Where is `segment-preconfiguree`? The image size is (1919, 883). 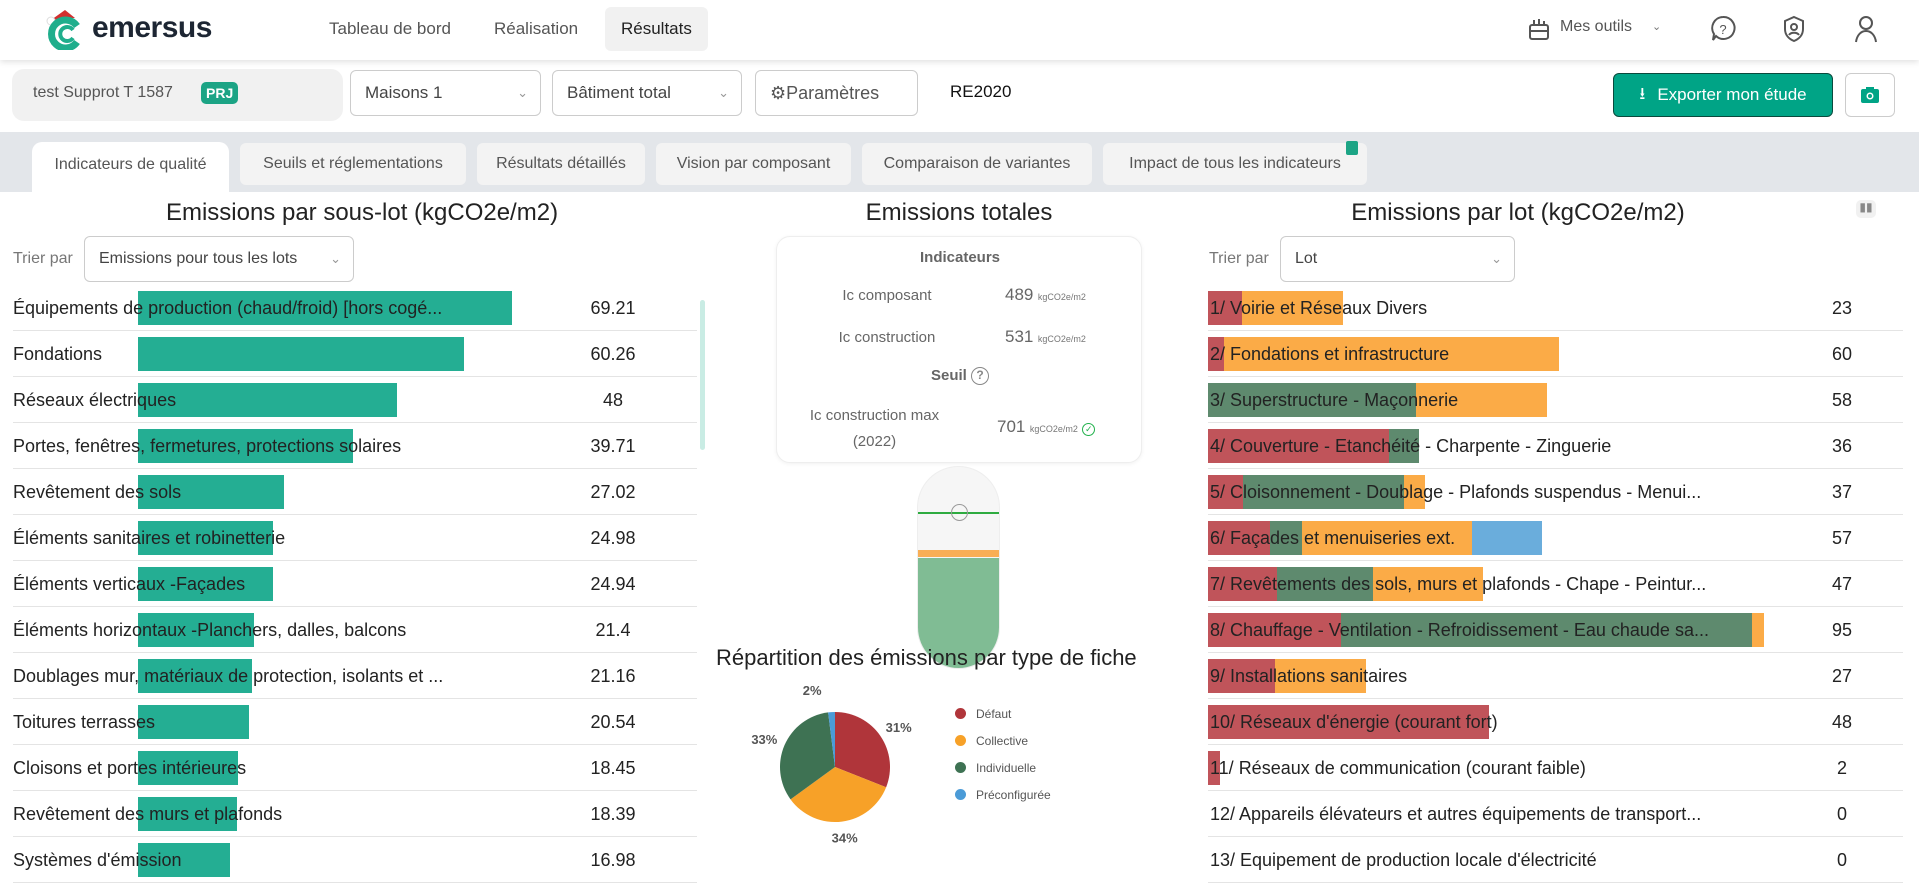 segment-preconfiguree is located at coordinates (1506, 538).